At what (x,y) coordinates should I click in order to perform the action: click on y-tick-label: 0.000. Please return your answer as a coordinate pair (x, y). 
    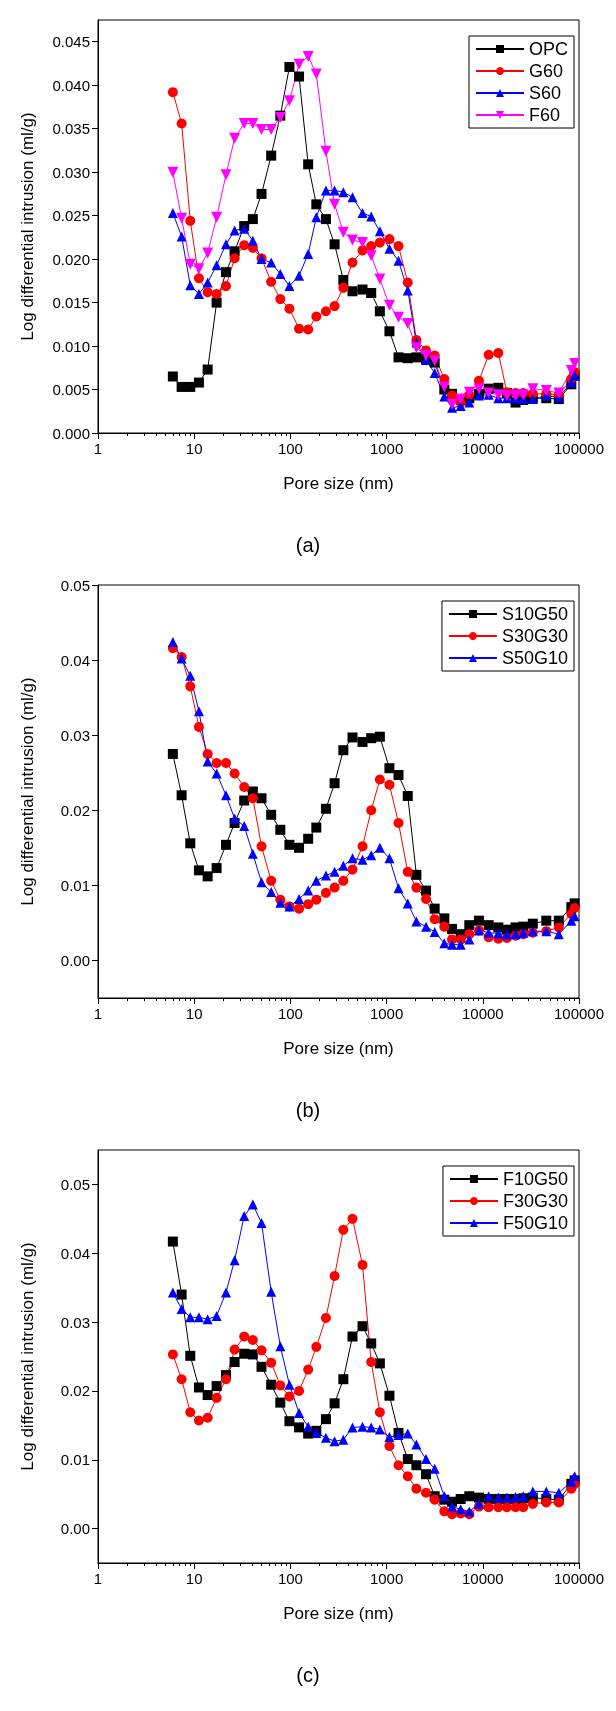
    Looking at the image, I should click on (71, 433).